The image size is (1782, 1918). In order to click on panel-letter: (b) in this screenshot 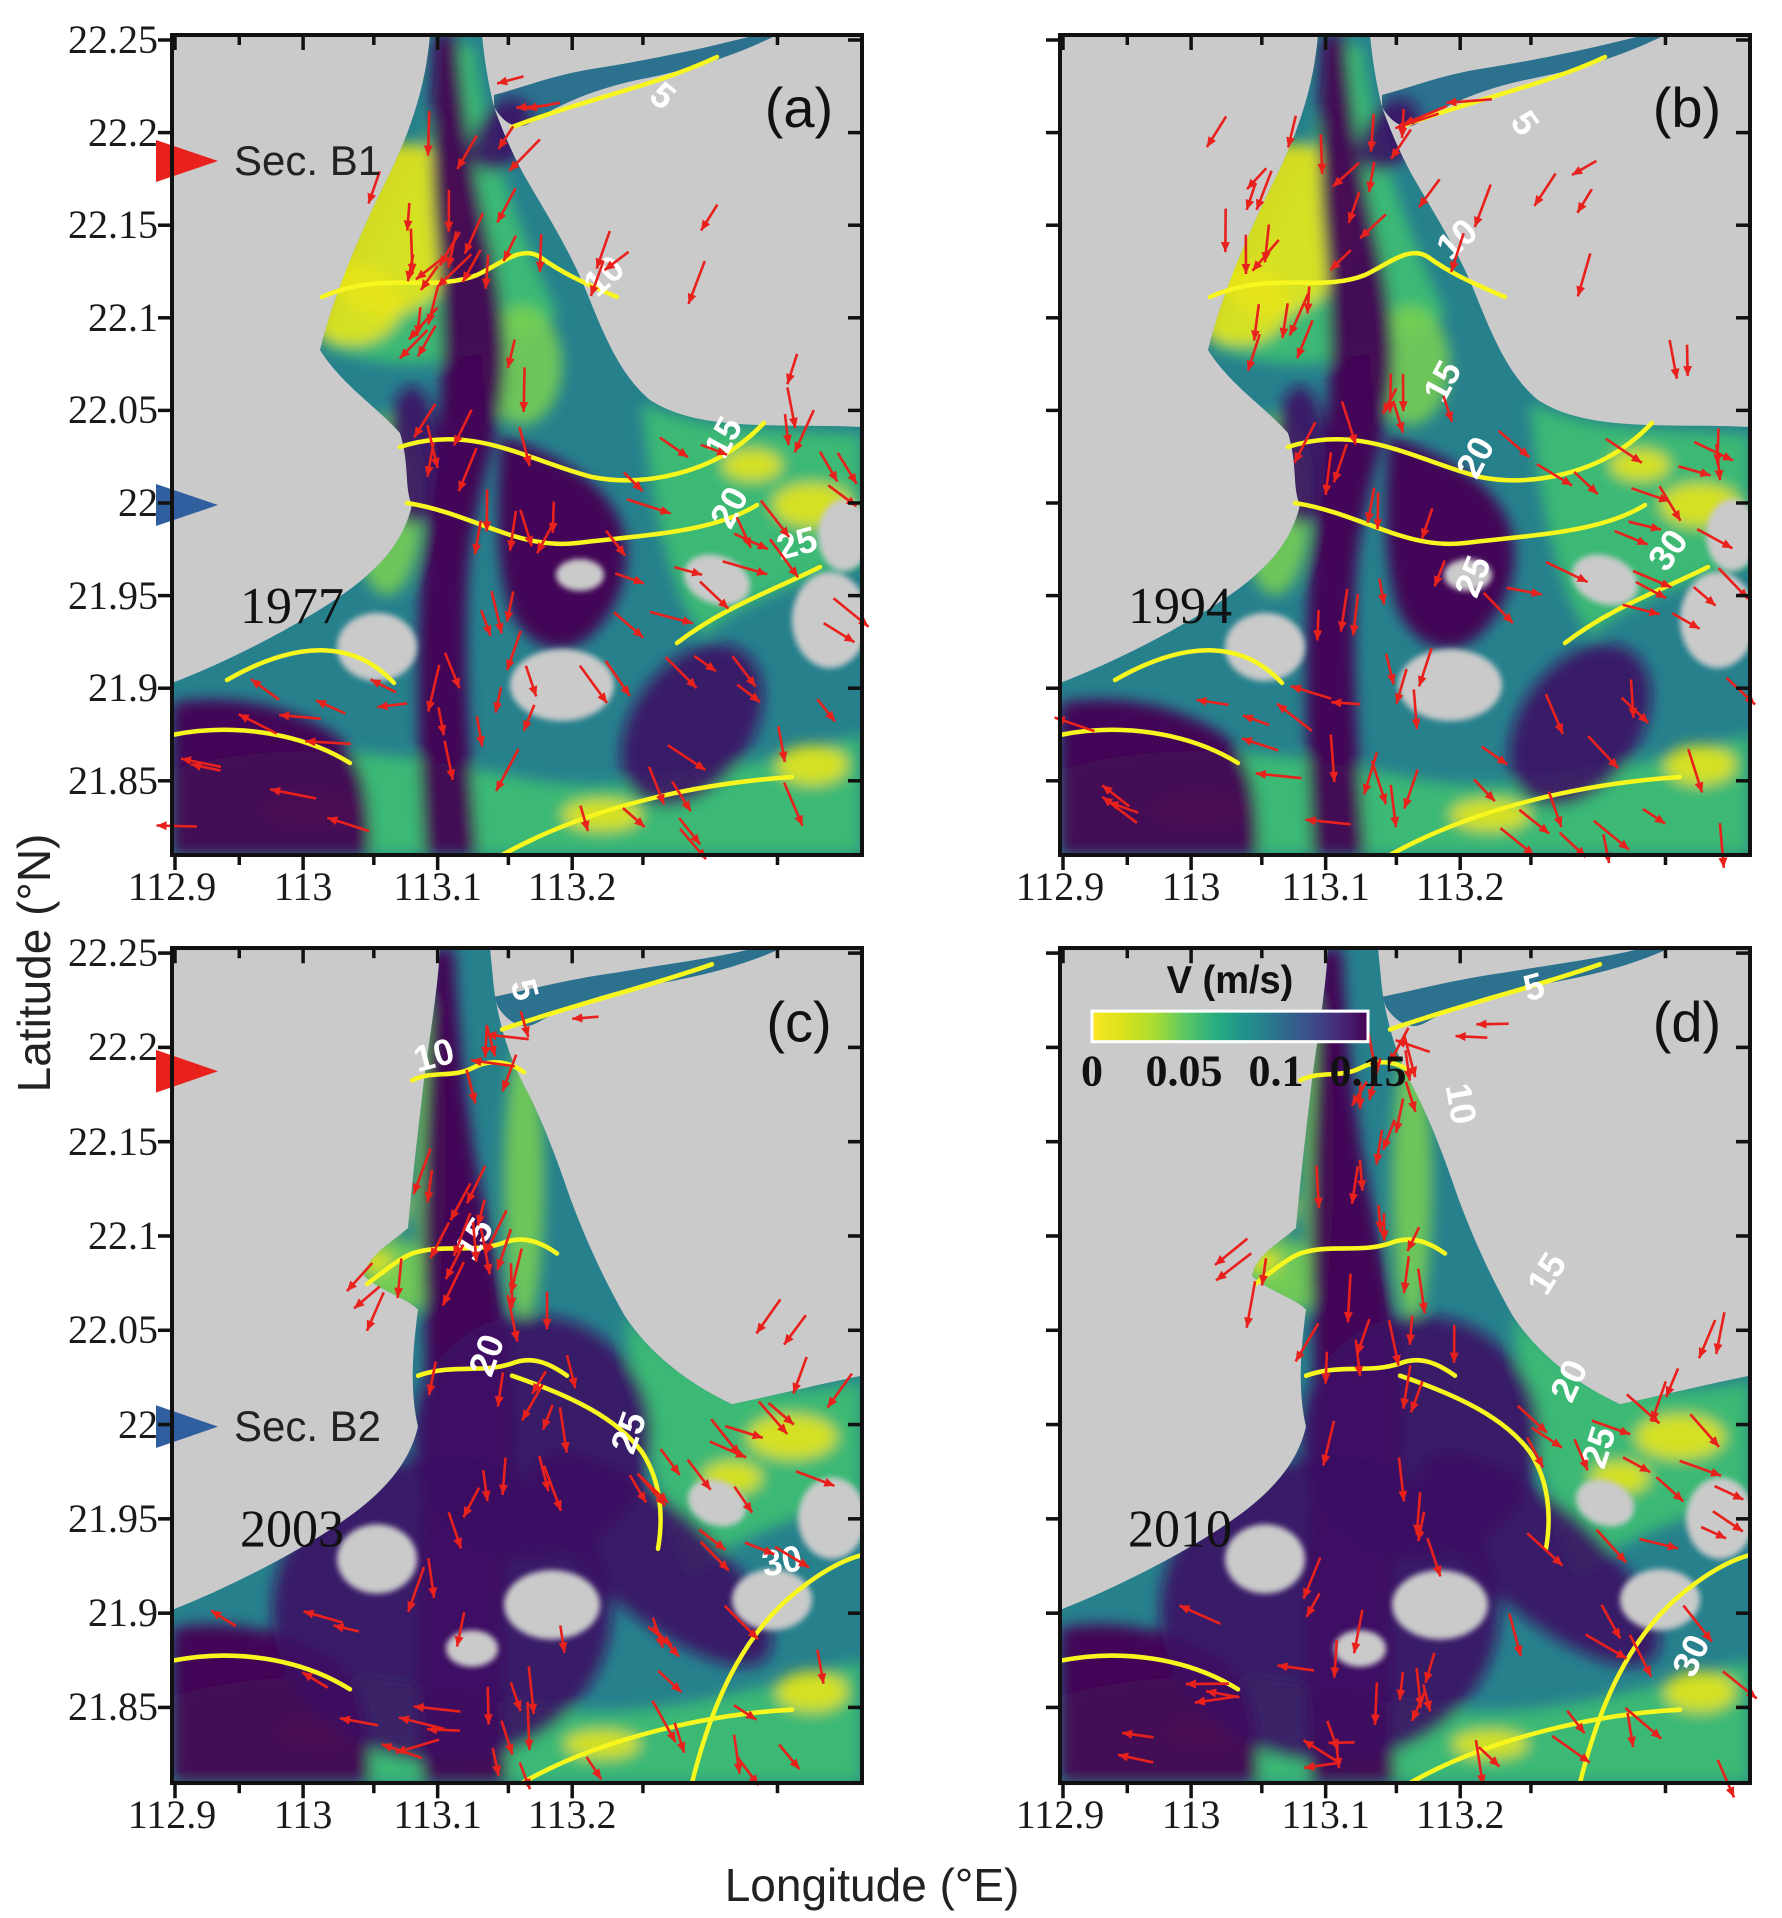, I will do `click(1687, 107)`.